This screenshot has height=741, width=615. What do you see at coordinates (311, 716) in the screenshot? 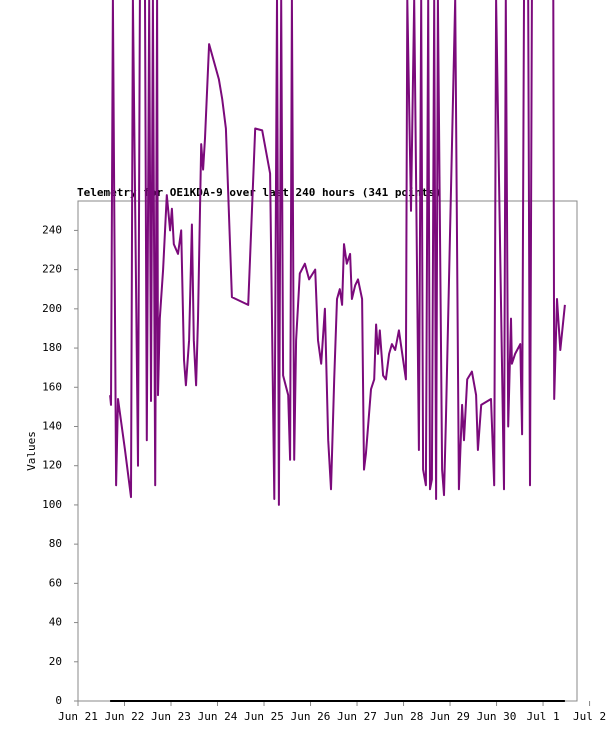
I see `x-tick-label: Jun 26` at bounding box center [311, 716].